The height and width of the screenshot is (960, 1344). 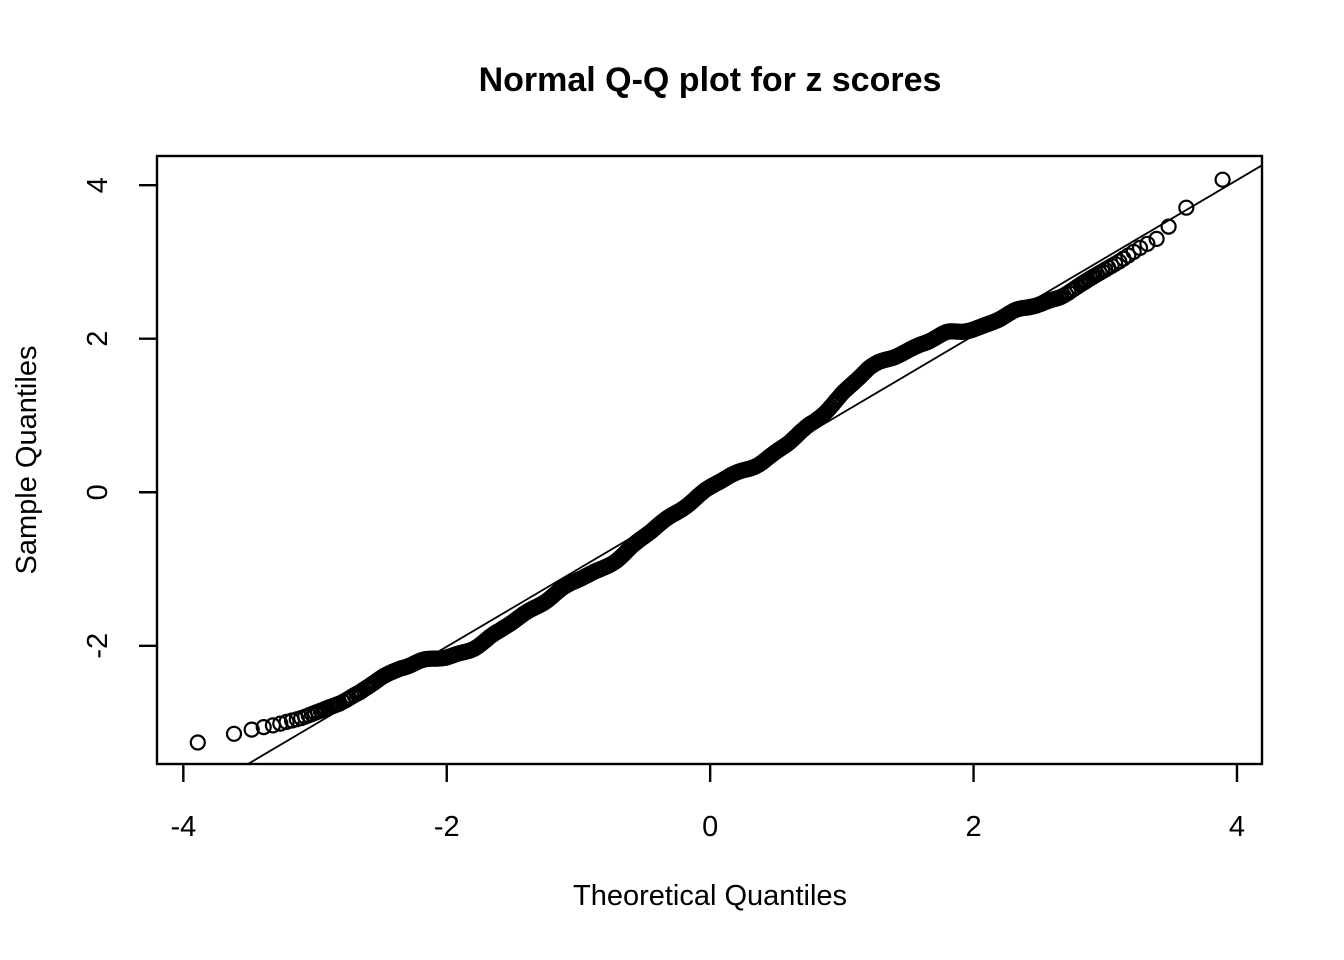 I want to click on y-tick-label: 4, so click(x=98, y=185).